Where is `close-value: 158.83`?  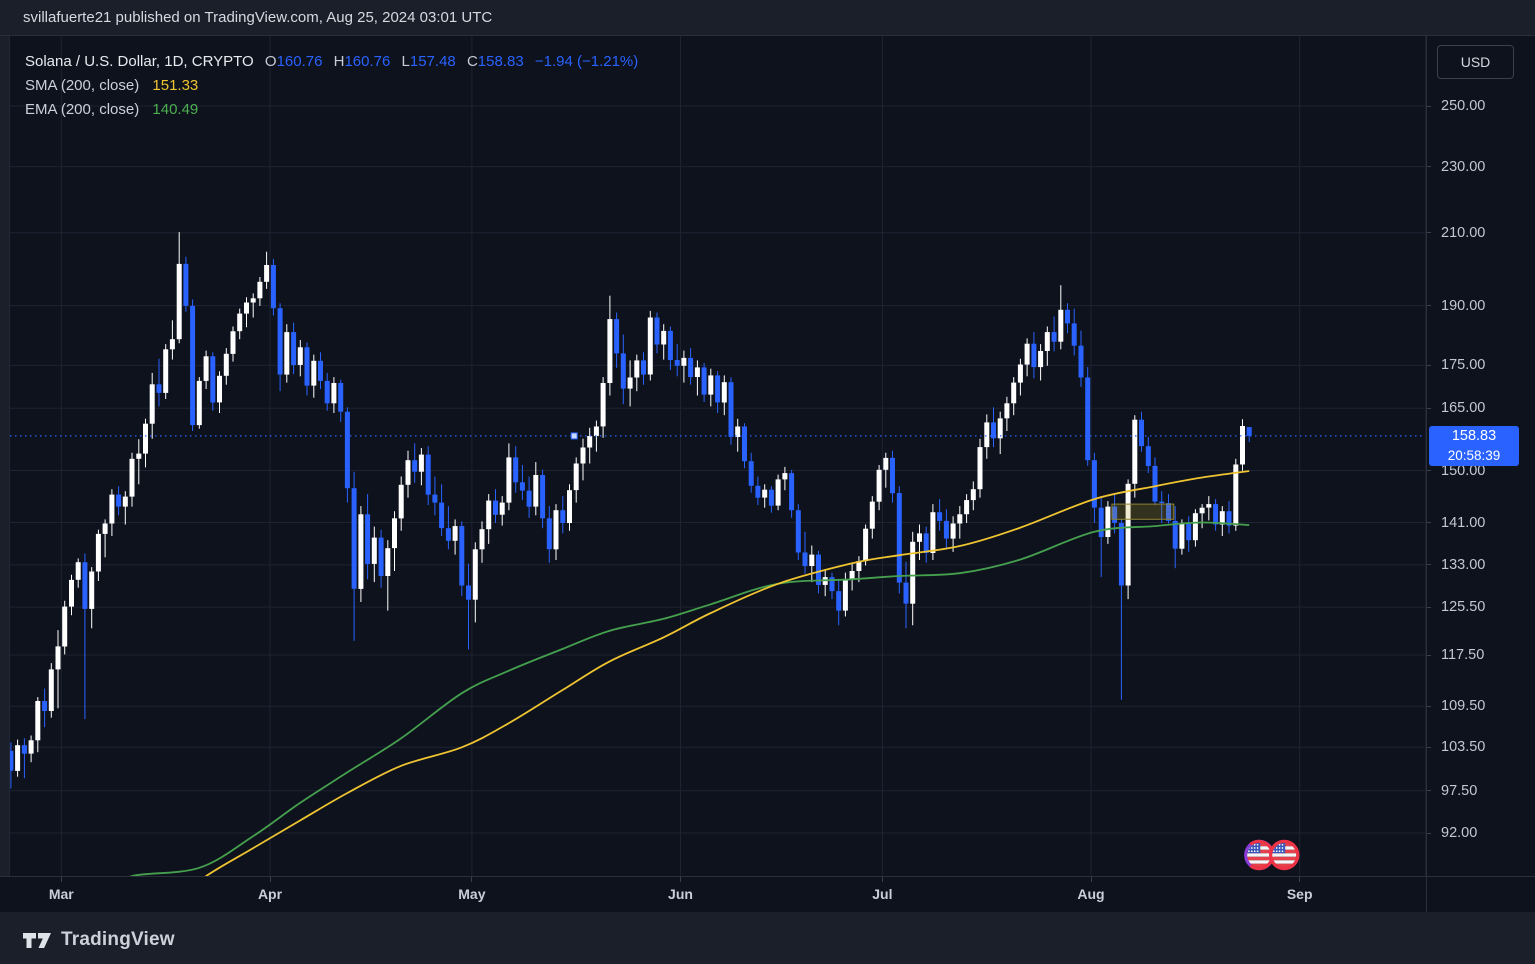 close-value: 158.83 is located at coordinates (500, 61).